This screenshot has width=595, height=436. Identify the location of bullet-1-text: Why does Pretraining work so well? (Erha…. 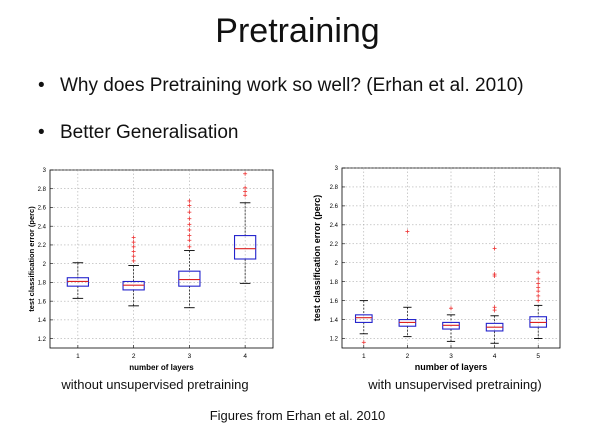
(292, 85).